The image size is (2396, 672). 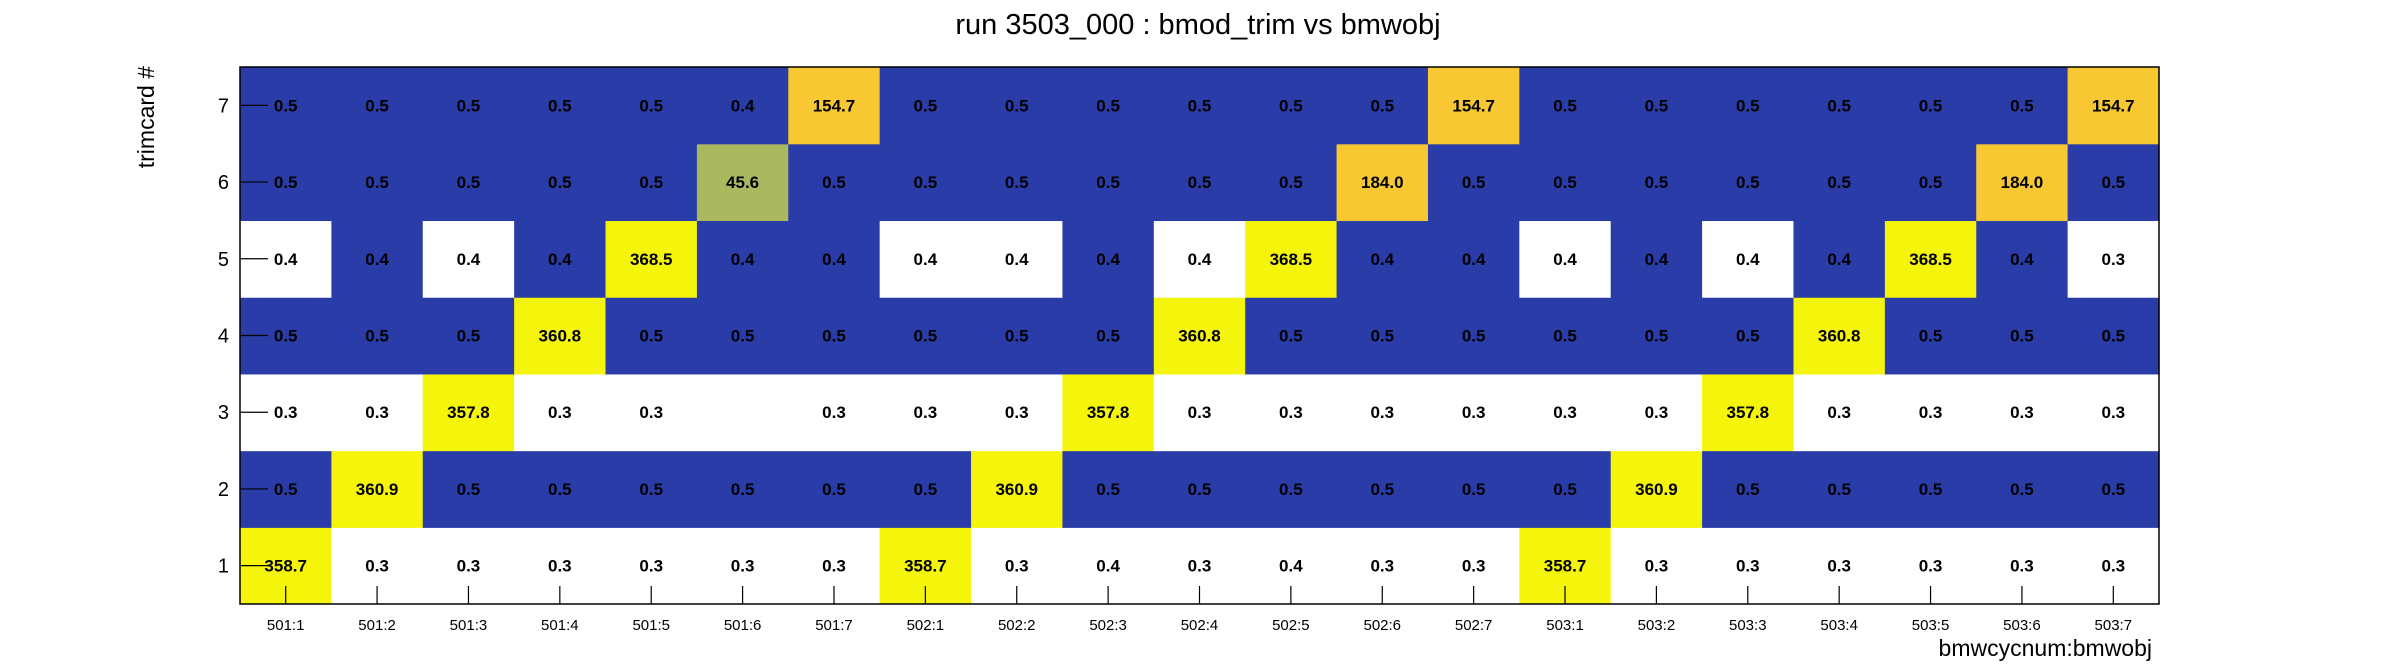 What do you see at coordinates (2045, 648) in the screenshot?
I see `x-axis-title: bmwcycnum:bmwobj` at bounding box center [2045, 648].